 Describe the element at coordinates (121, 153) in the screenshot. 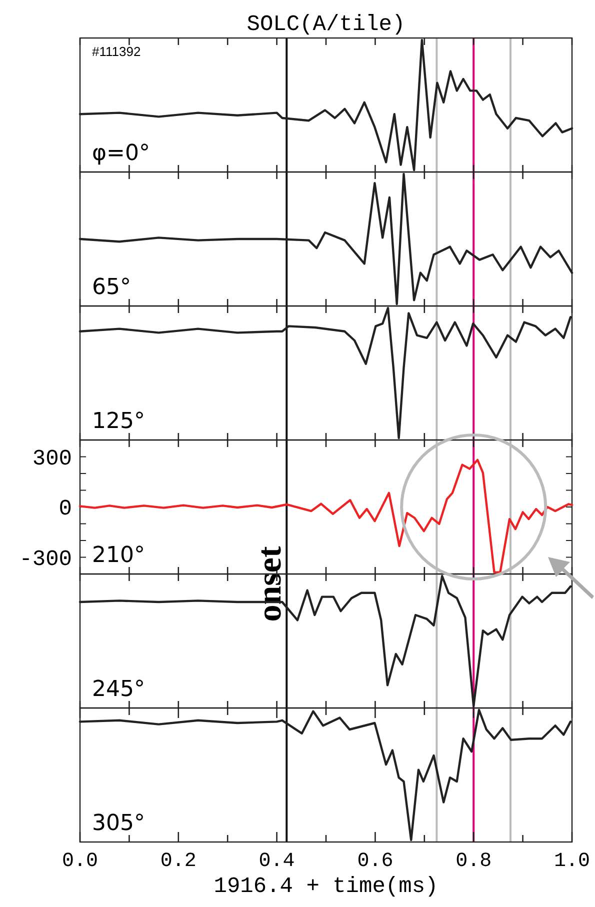

I see `annotation: φ=0°` at that location.